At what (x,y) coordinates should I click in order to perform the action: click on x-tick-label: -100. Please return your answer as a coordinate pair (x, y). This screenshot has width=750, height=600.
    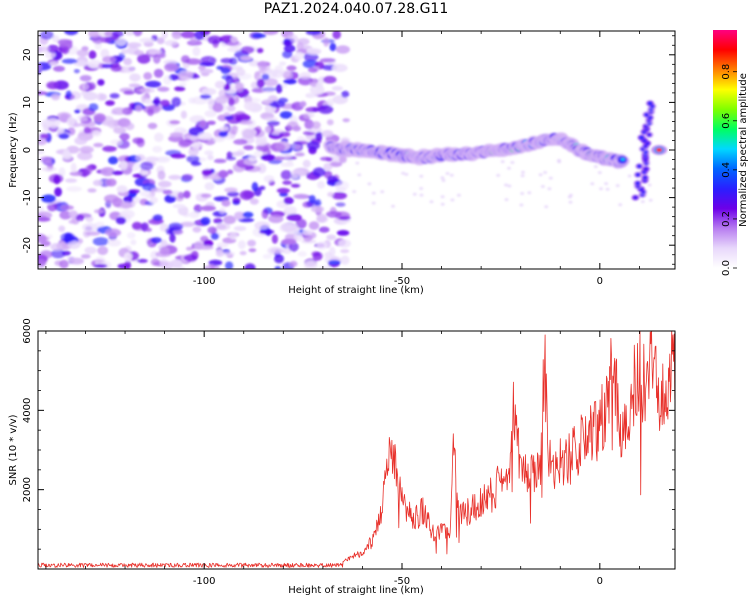
    Looking at the image, I should click on (204, 581).